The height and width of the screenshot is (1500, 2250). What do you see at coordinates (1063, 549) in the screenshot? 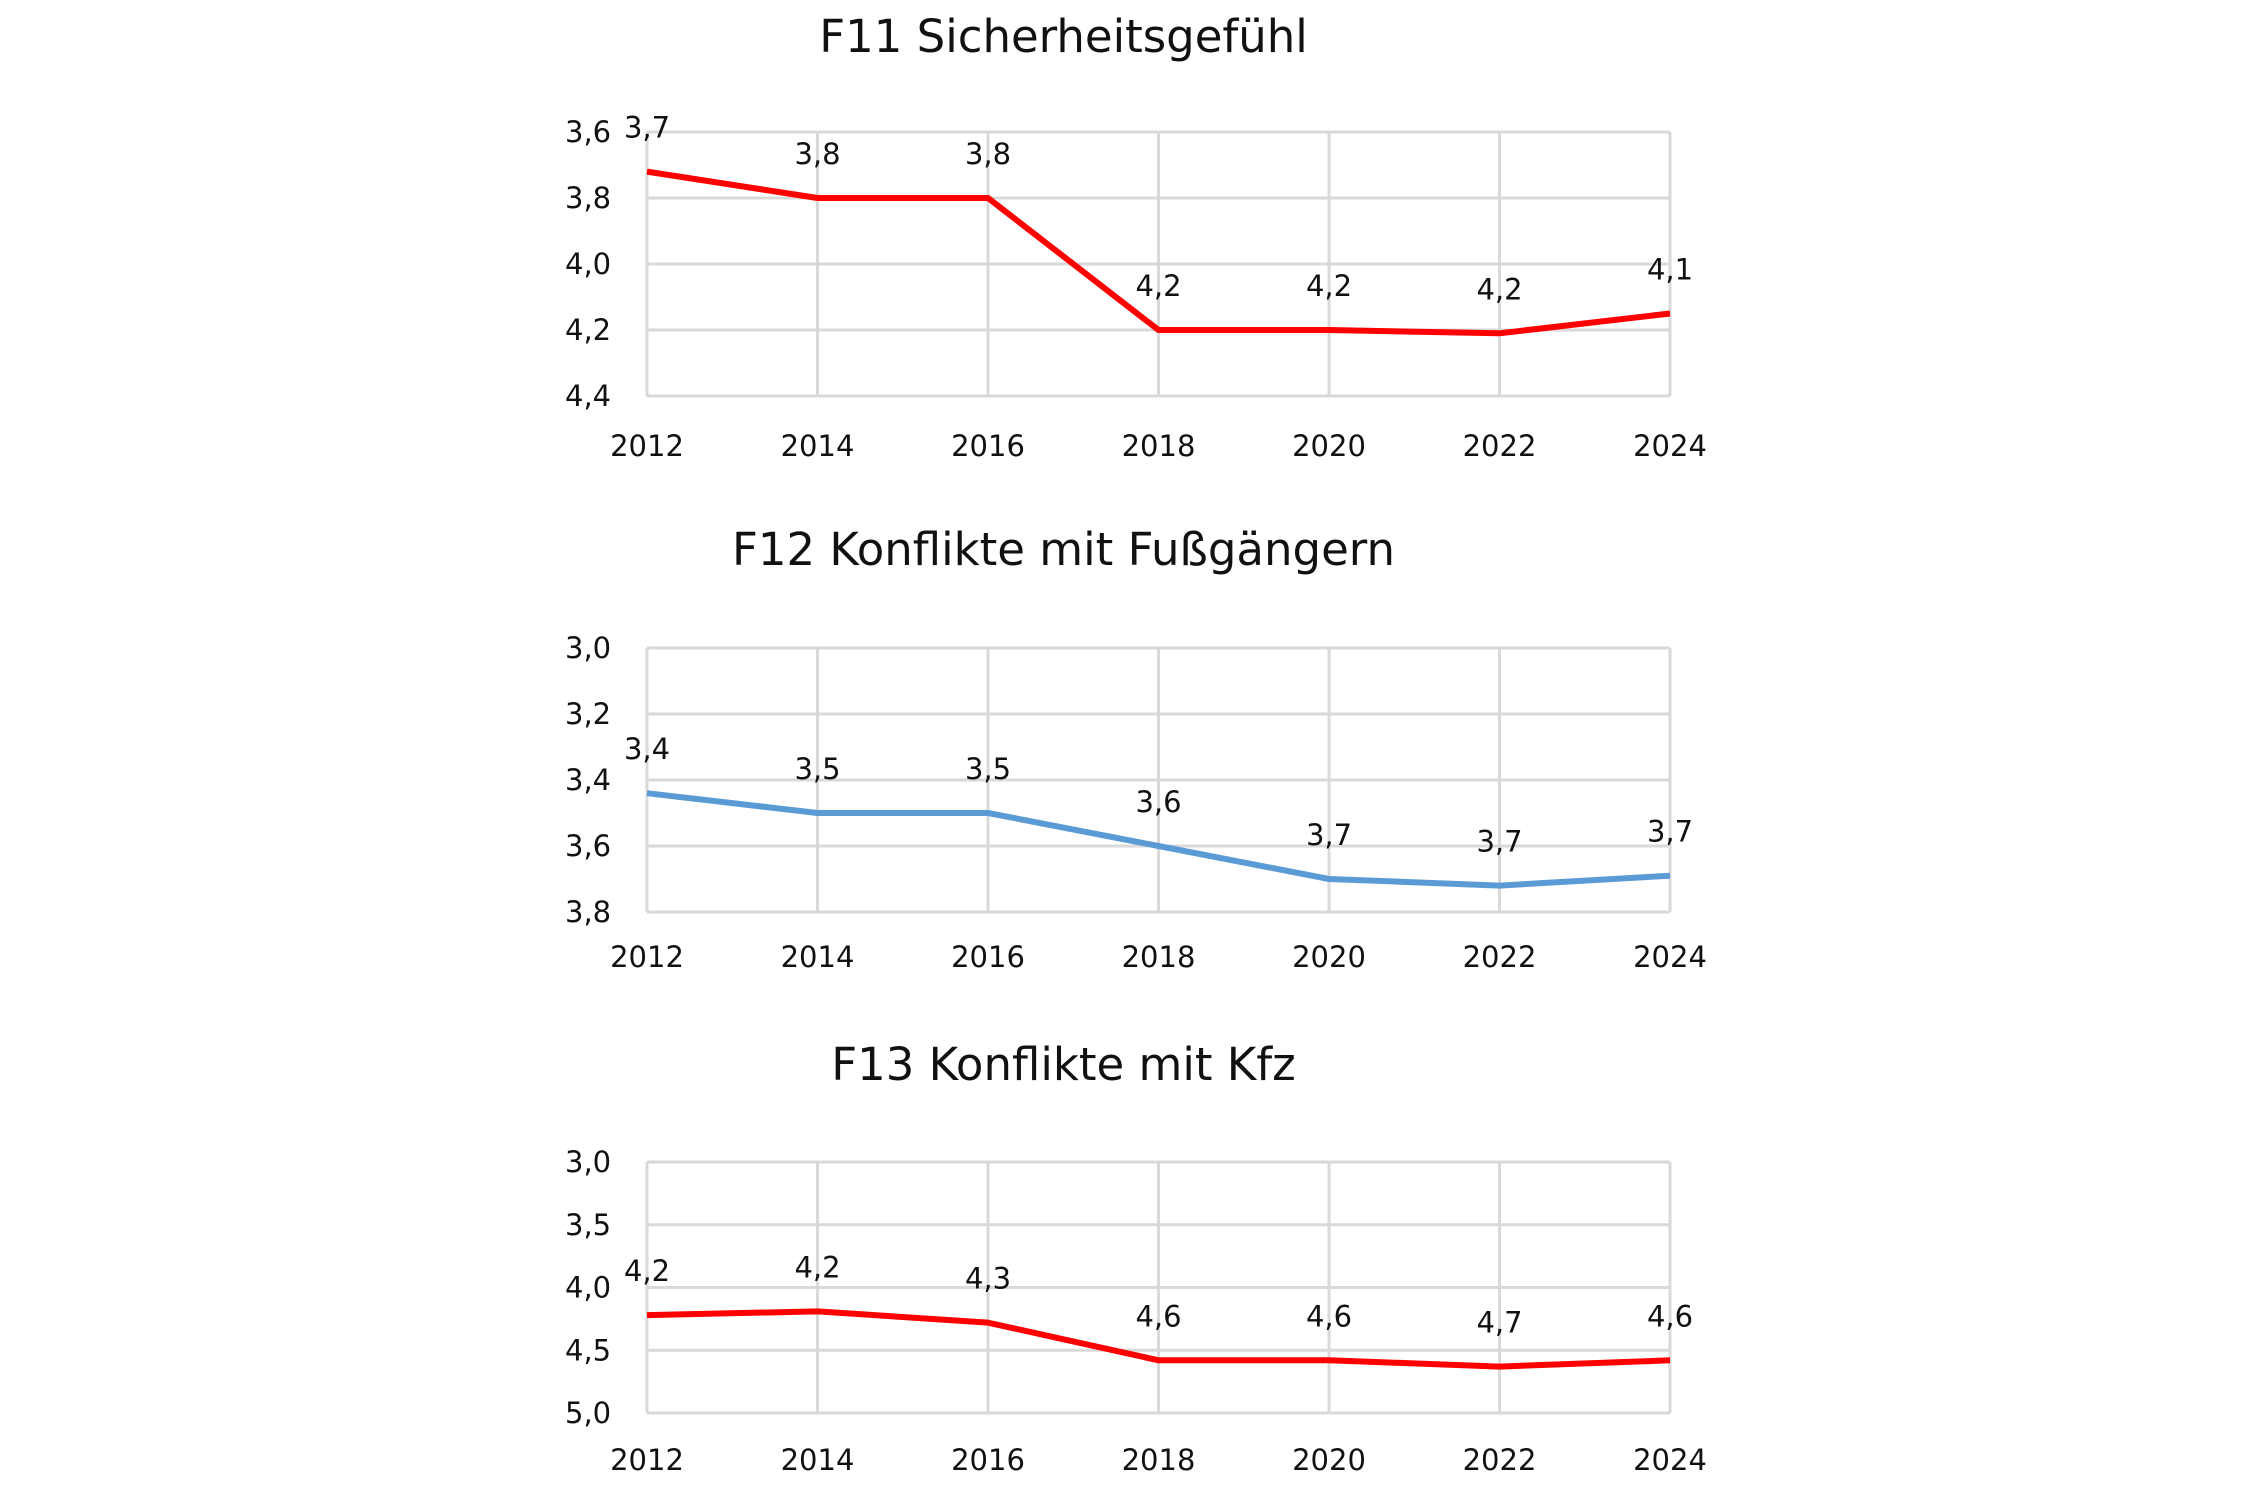
I see `chart-title: F12 Konflikte mit Fußgängern` at bounding box center [1063, 549].